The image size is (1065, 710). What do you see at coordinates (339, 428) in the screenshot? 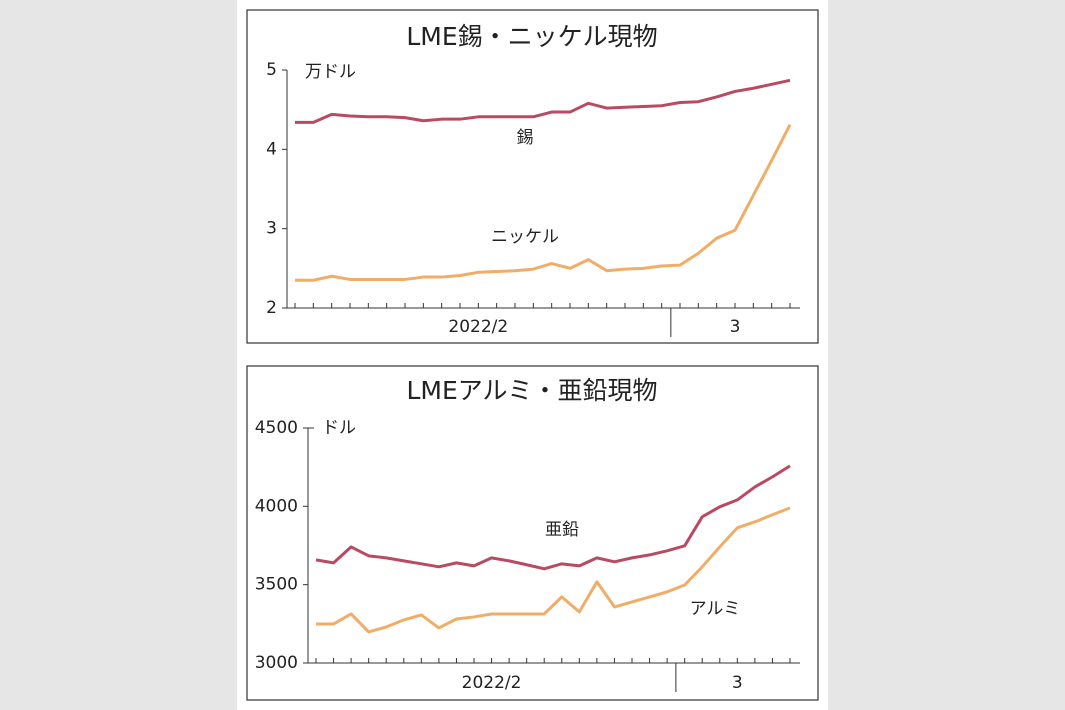
I see `y-axis-unit: ドル` at bounding box center [339, 428].